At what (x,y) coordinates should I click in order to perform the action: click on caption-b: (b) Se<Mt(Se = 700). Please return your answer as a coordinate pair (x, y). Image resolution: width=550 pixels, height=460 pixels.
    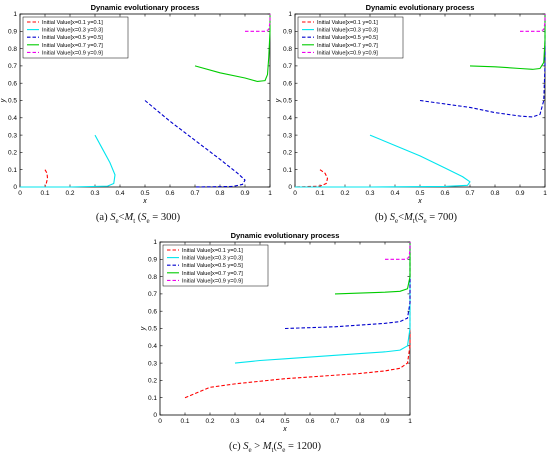
    Looking at the image, I should click on (416, 218).